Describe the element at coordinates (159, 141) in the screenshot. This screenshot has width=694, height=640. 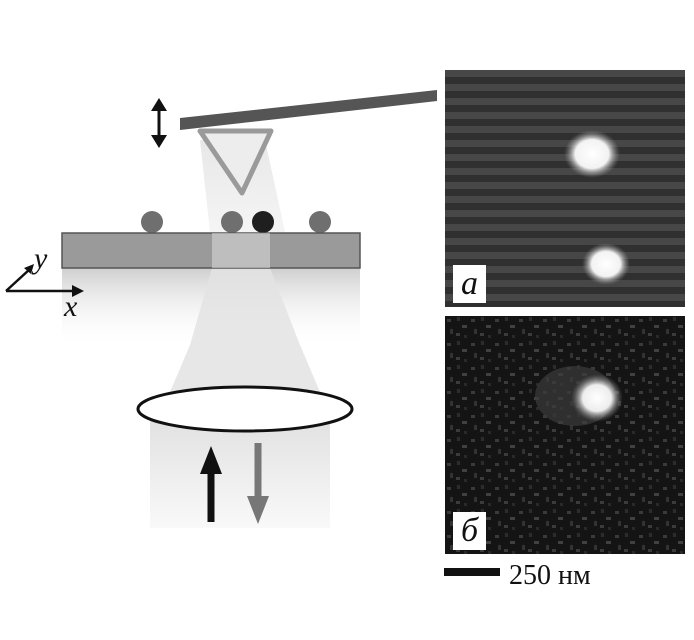
I see `arrow-down-head` at that location.